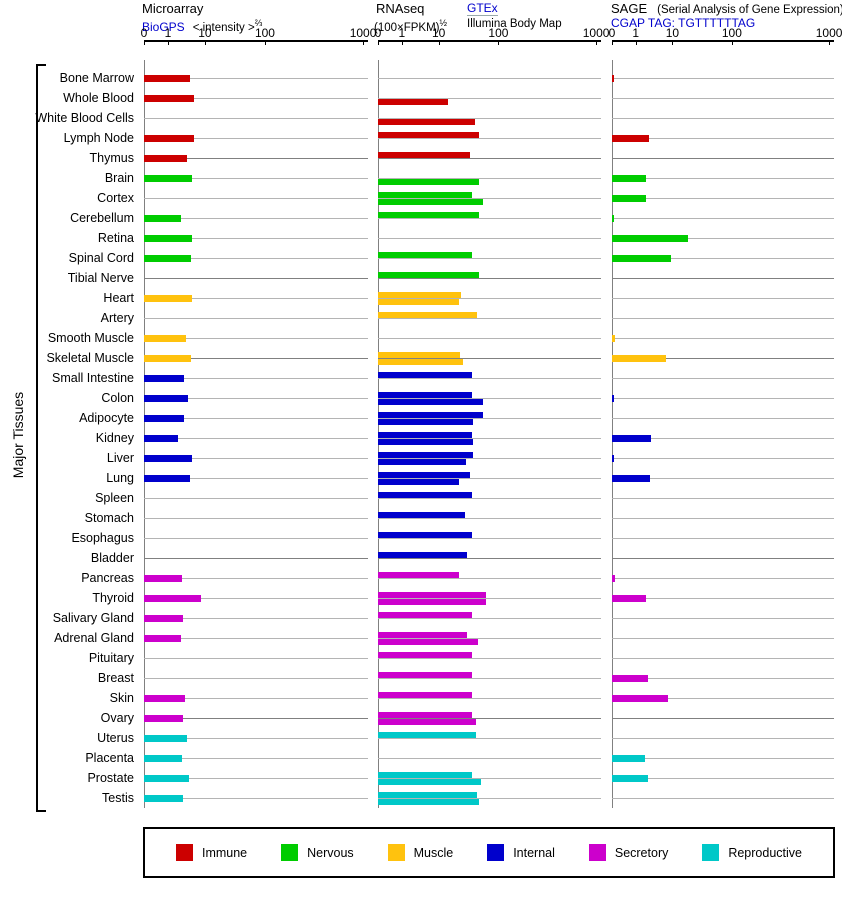 This screenshot has height=900, width=842. Describe the element at coordinates (612, 434) in the screenshot. I see `plot-vaxis-sage` at that location.